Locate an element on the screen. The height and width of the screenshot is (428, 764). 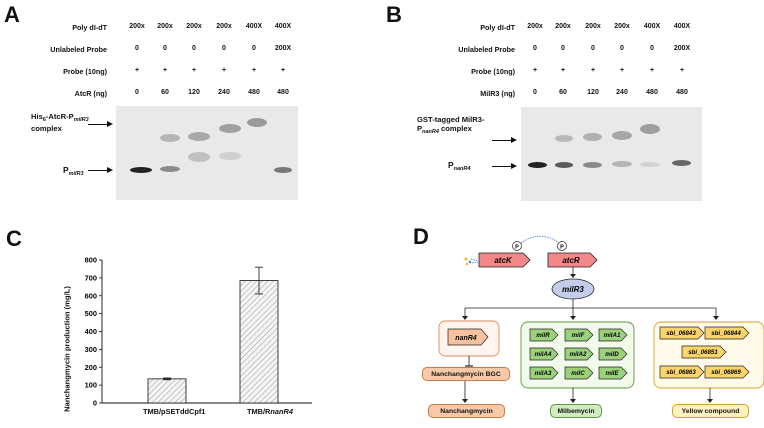
atcK-label: atcK is located at coordinates (503, 260).